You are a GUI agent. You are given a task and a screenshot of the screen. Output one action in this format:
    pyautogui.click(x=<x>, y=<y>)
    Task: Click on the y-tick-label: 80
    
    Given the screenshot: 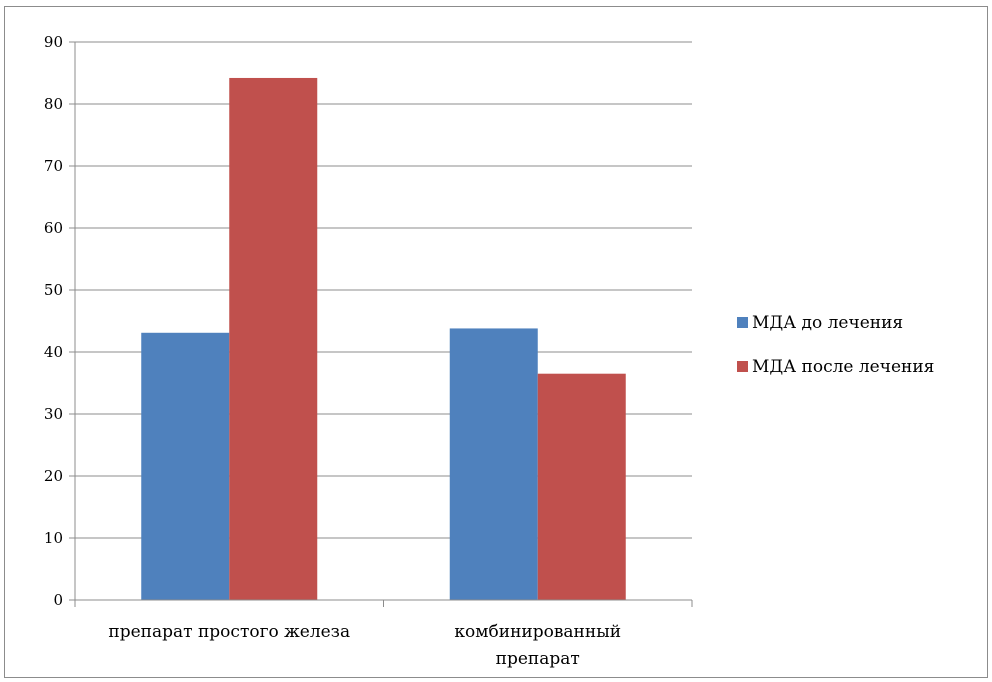 What is the action you would take?
    pyautogui.click(x=53, y=104)
    